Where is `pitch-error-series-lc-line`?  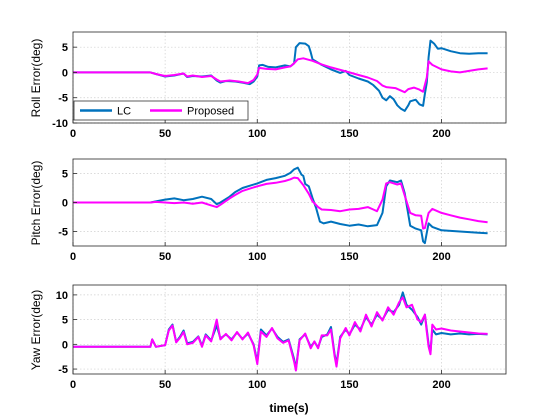
pitch-error-series-lc-line is located at coordinates (280, 205).